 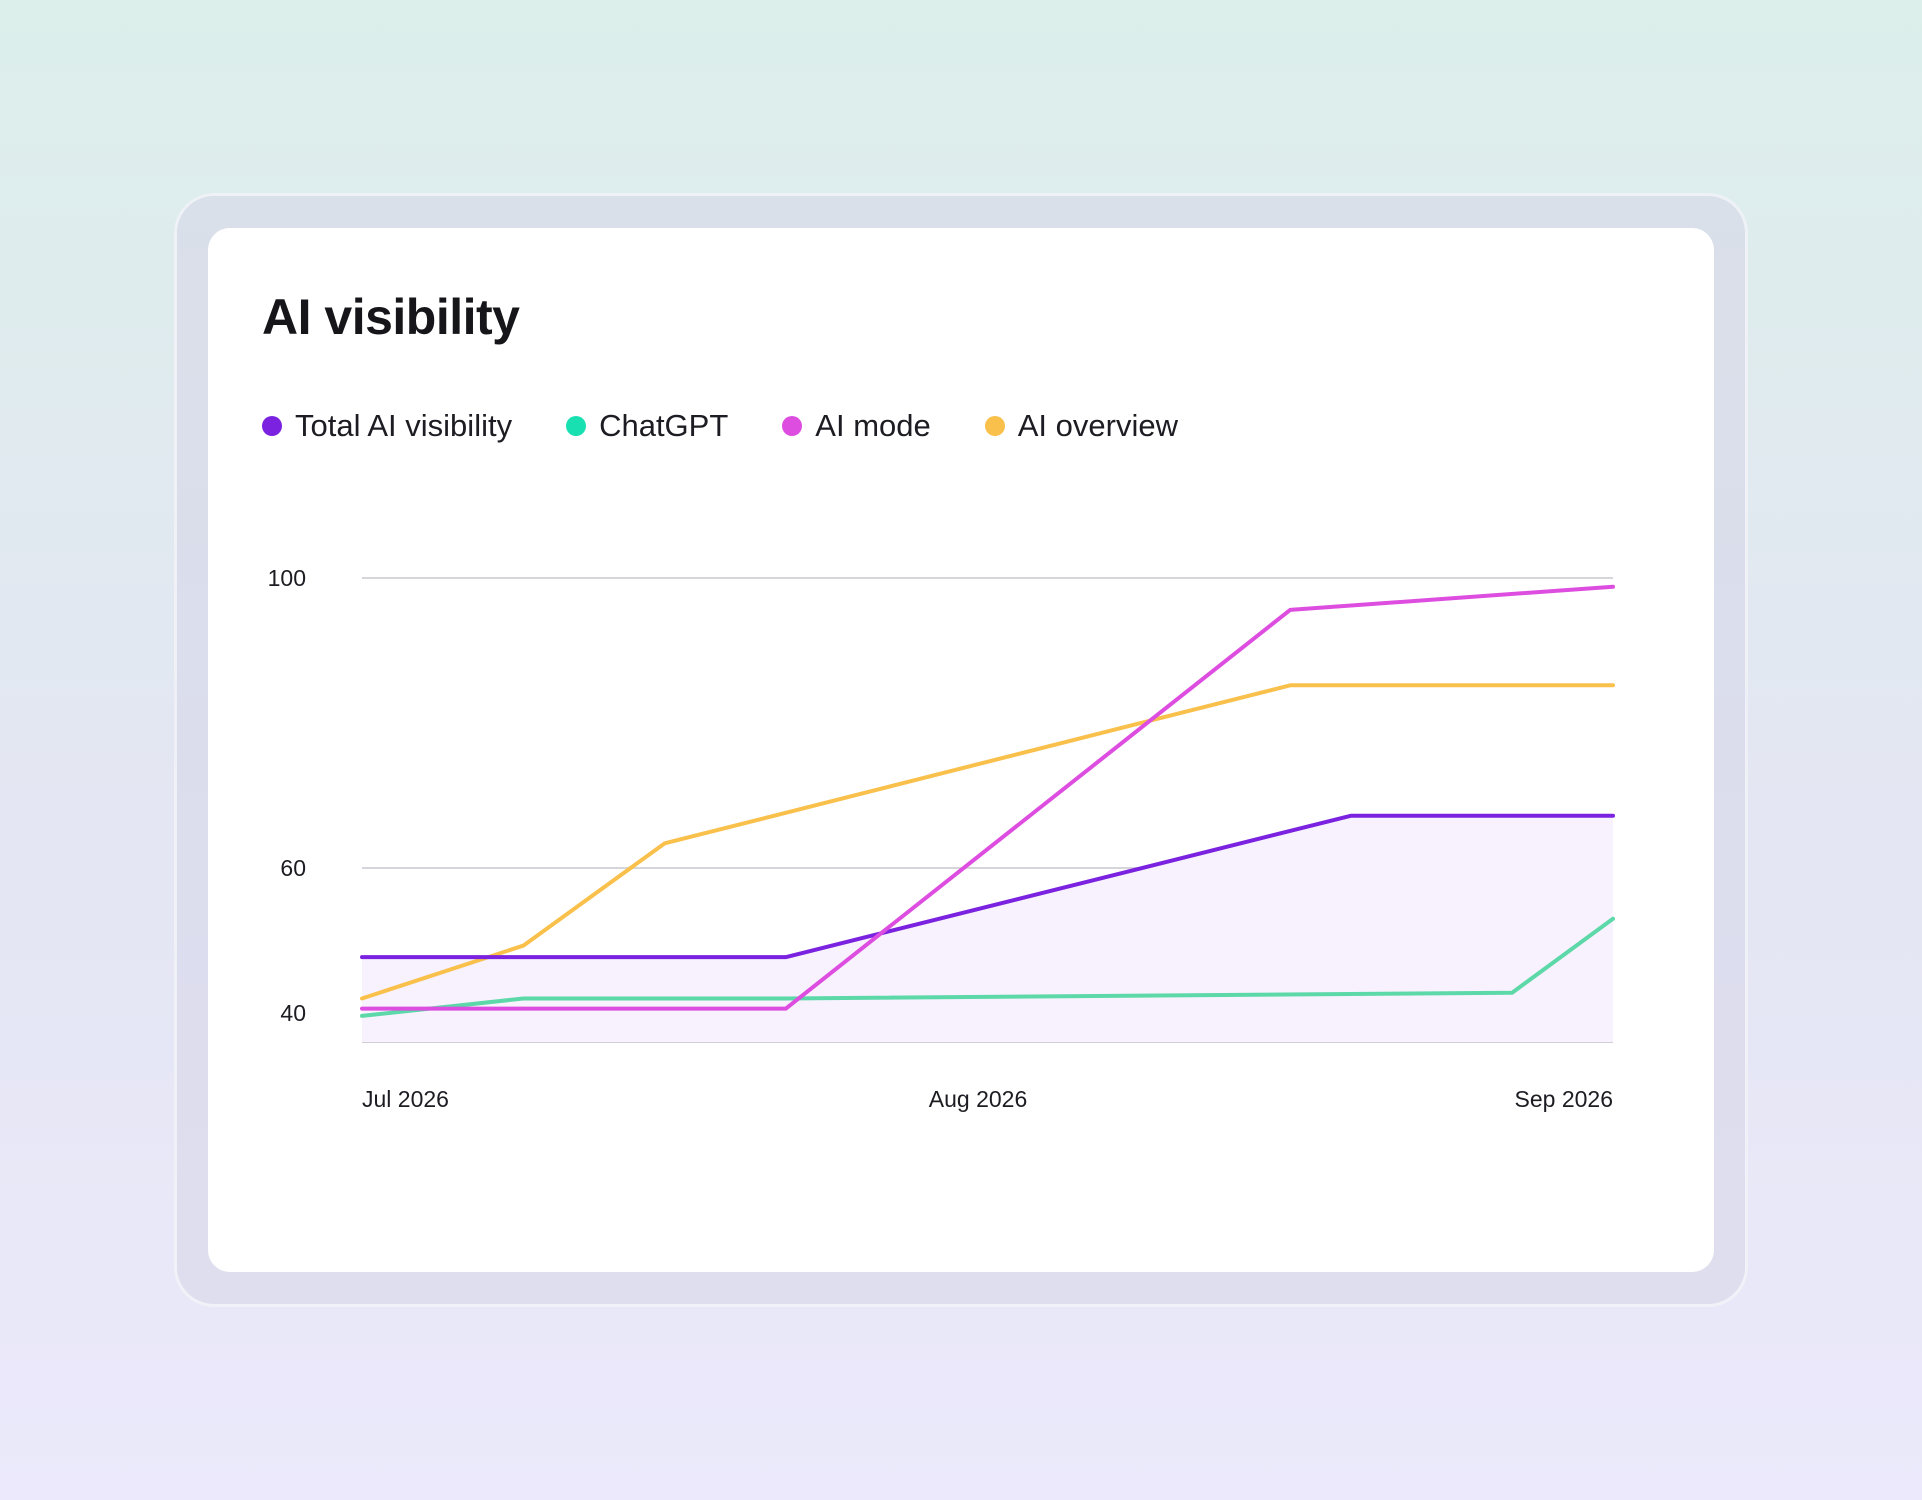 What do you see at coordinates (404, 425) in the screenshot?
I see `legend-label: Total AI visibility` at bounding box center [404, 425].